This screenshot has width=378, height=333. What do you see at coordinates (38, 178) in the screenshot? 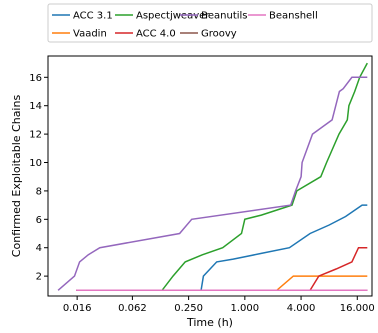
I see `y-axis: 2 4 6 8 10 12 14 16` at bounding box center [38, 178].